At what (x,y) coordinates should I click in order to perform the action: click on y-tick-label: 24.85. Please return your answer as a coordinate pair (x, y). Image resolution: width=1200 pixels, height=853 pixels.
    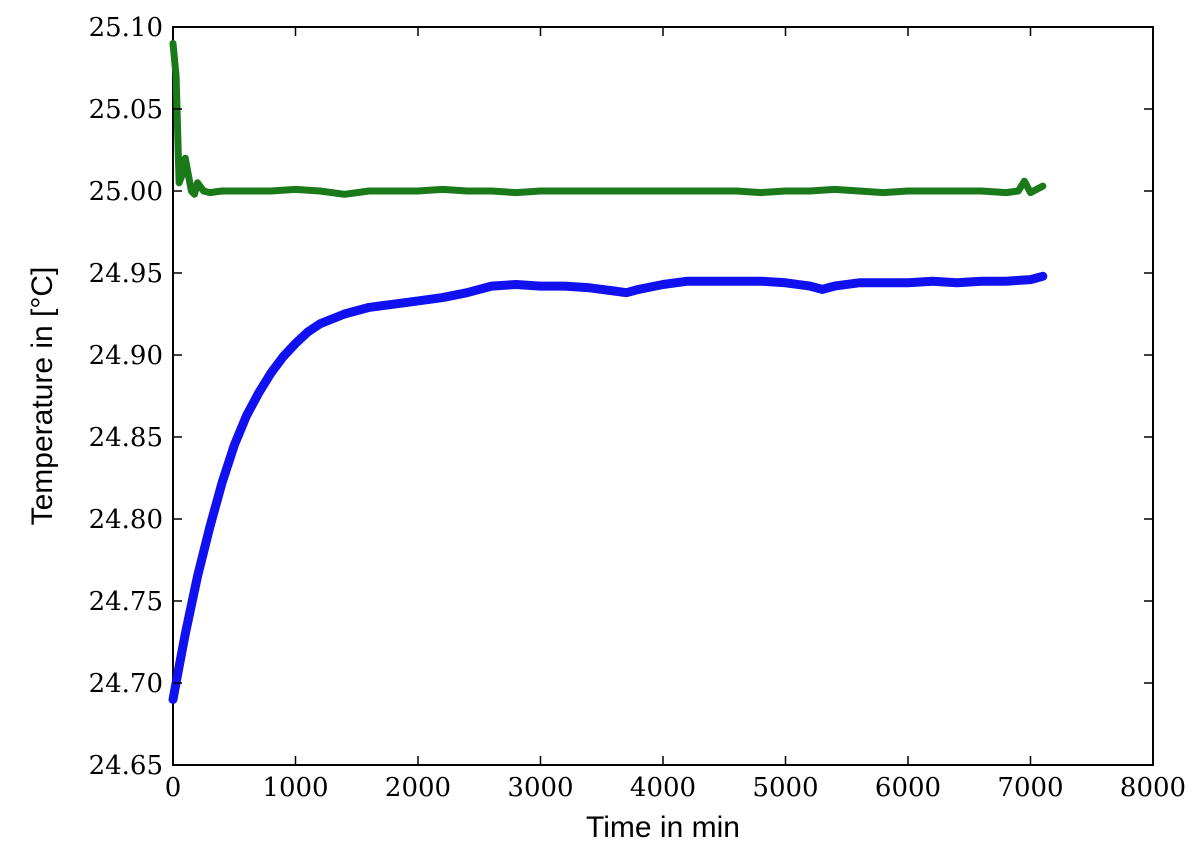
    Looking at the image, I should click on (126, 438).